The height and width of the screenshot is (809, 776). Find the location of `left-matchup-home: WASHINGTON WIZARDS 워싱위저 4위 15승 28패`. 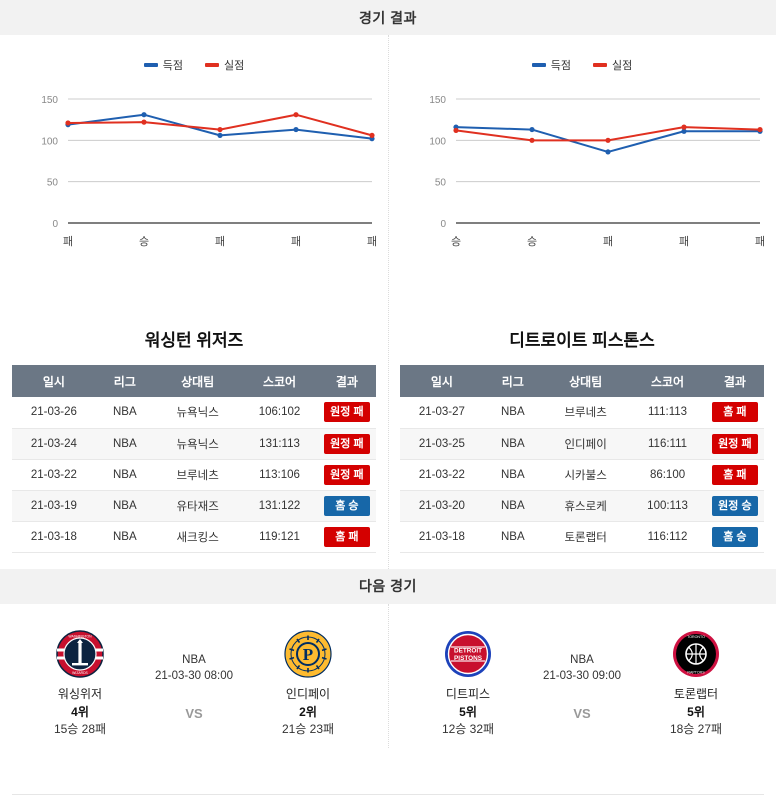

left-matchup-home: WASHINGTON WIZARDS 워싱위저 4위 15승 28패 is located at coordinates (80, 683).